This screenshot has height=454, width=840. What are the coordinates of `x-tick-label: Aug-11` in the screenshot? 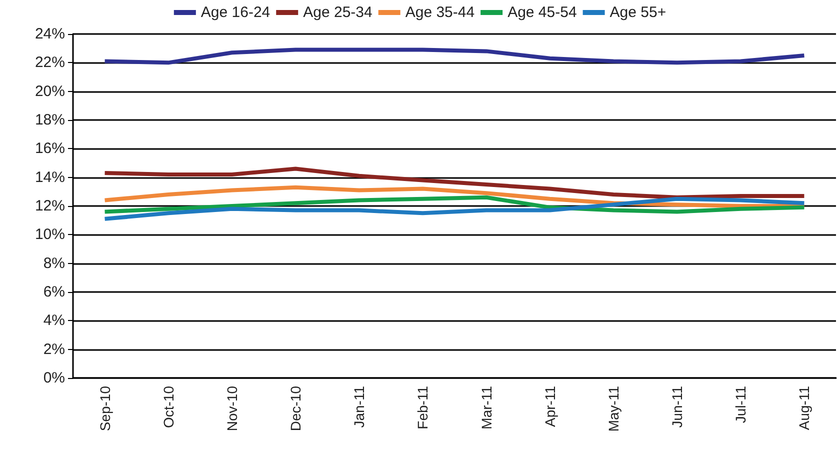 It's located at (804, 408).